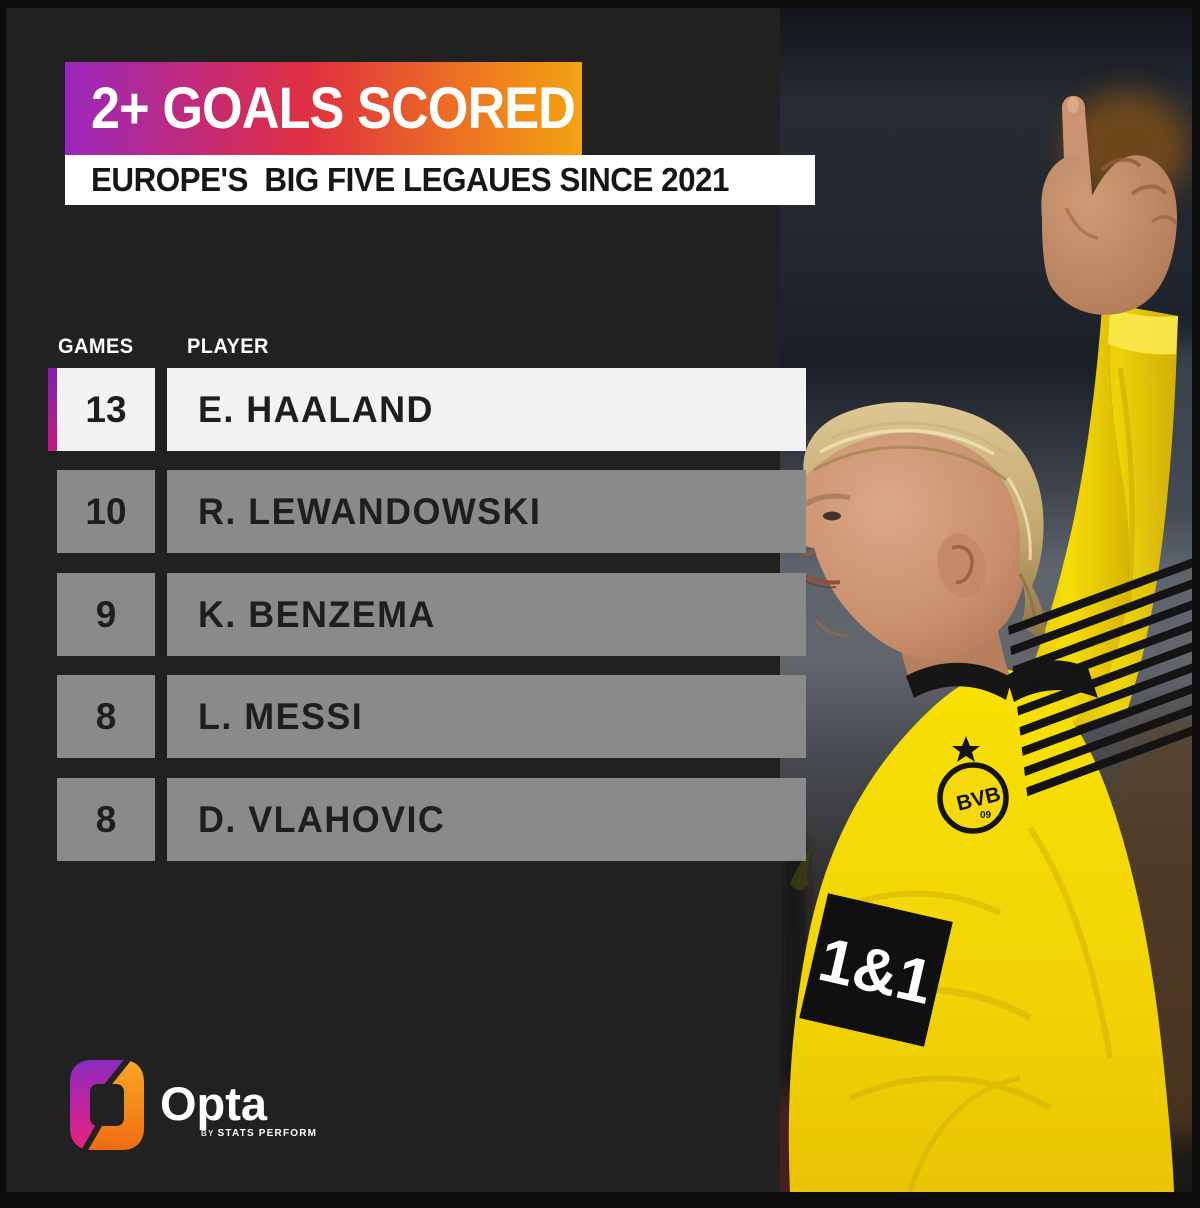 This screenshot has width=1200, height=1208. What do you see at coordinates (106, 409) in the screenshot?
I see `games-cell: 13` at bounding box center [106, 409].